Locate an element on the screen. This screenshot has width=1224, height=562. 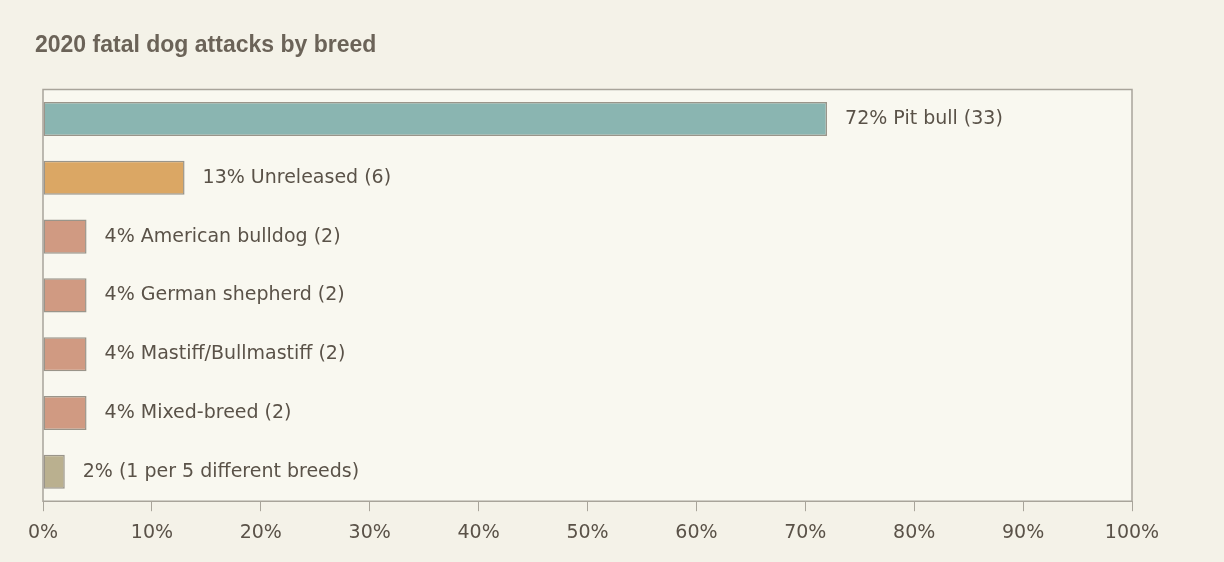
x-tick-label: 20% is located at coordinates (260, 530).